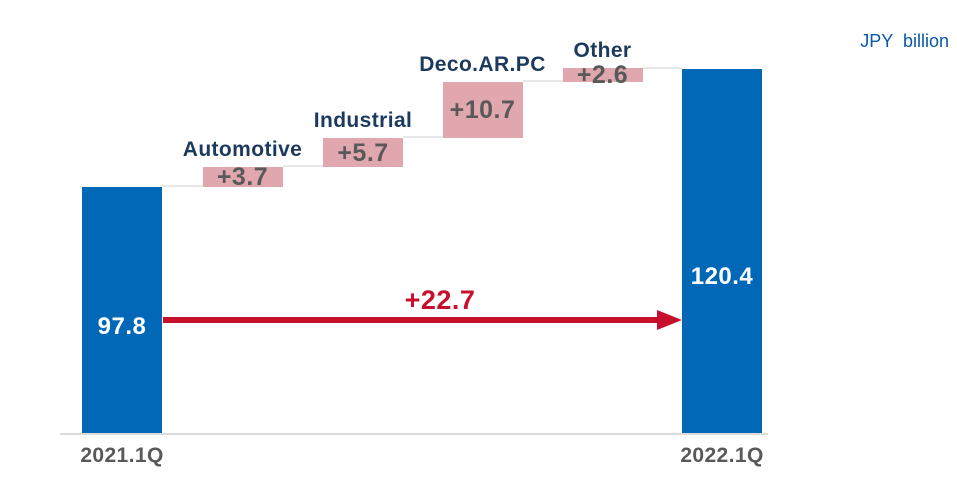 Image resolution: width=957 pixels, height=482 pixels. Describe the element at coordinates (122, 326) in the screenshot. I see `start-bar-value-label: 97.8` at that location.